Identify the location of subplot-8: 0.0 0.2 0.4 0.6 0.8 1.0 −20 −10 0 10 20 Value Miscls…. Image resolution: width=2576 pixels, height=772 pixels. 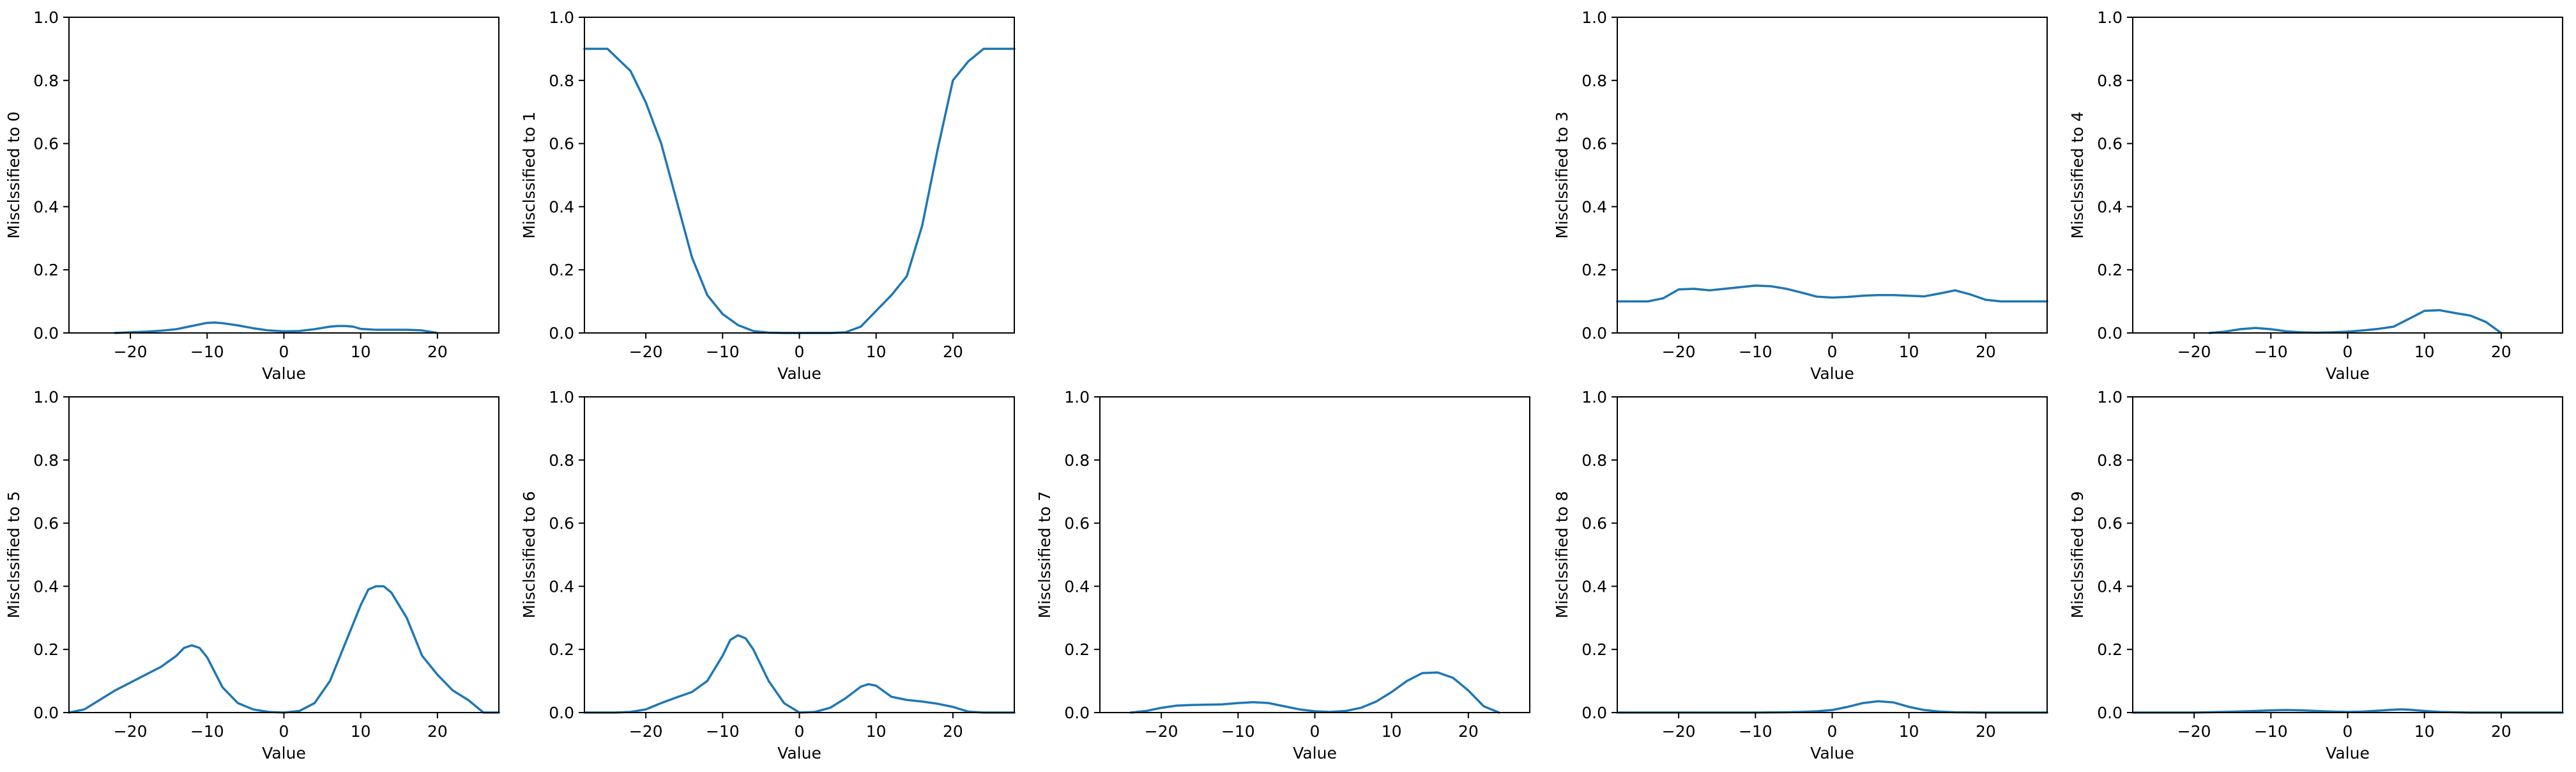
(1800, 575).